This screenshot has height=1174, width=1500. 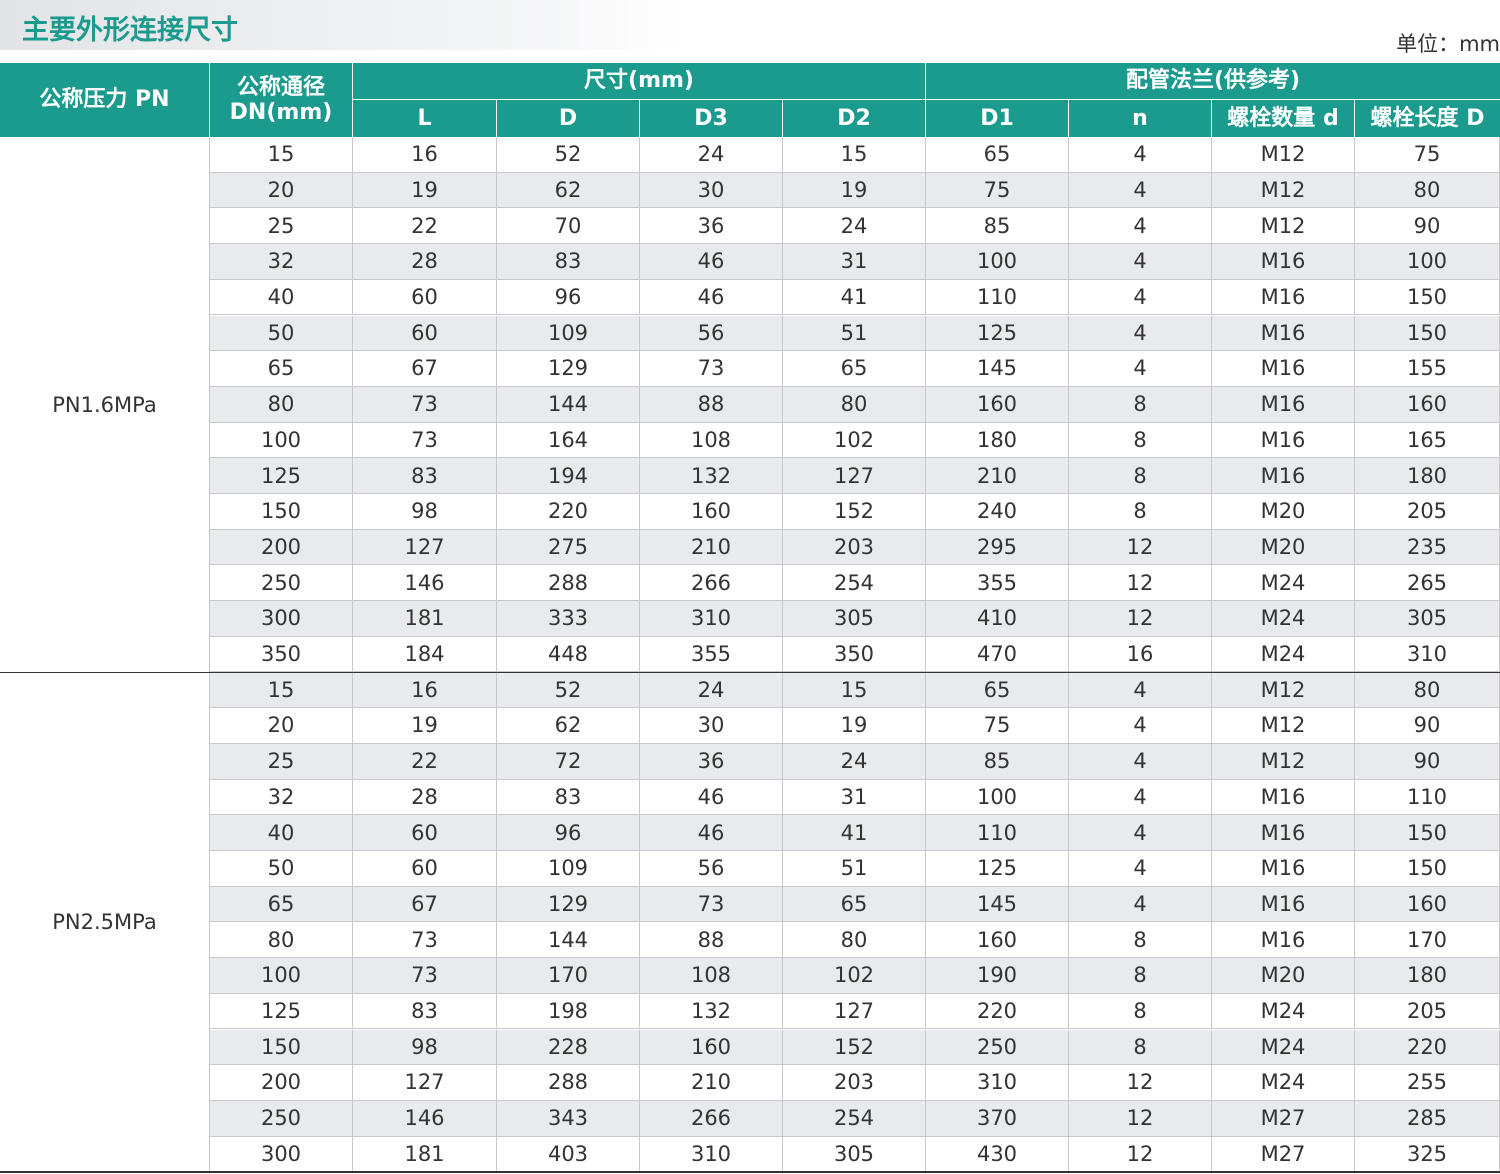 What do you see at coordinates (425, 654) in the screenshot?
I see `cell: 184` at bounding box center [425, 654].